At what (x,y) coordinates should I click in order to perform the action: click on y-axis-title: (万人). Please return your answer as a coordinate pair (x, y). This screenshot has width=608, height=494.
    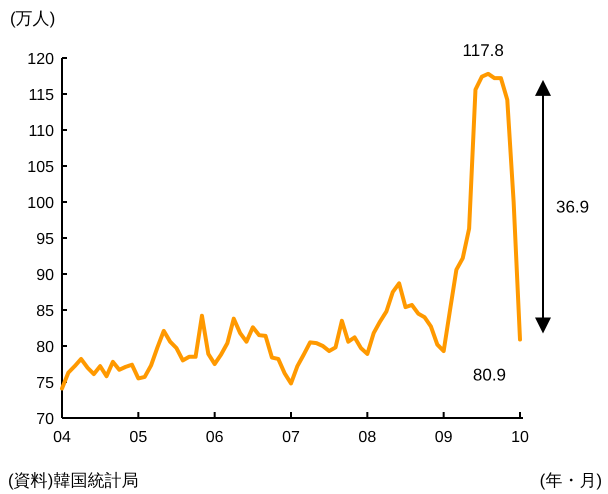
    Looking at the image, I should click on (33, 18).